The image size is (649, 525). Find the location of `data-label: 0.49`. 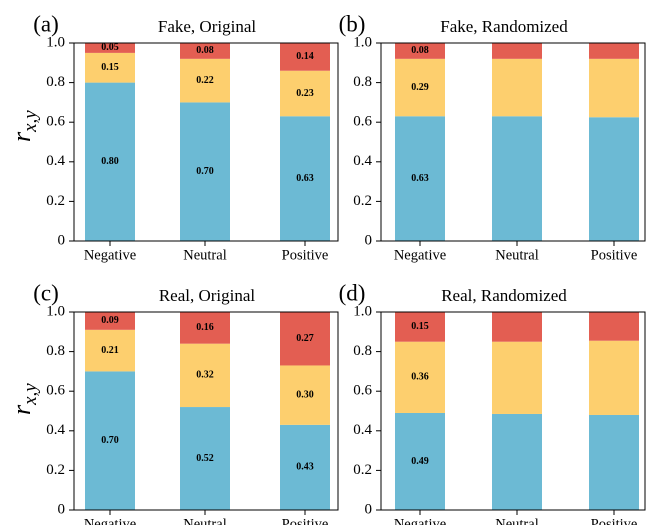

data-label: 0.49 is located at coordinates (420, 461).